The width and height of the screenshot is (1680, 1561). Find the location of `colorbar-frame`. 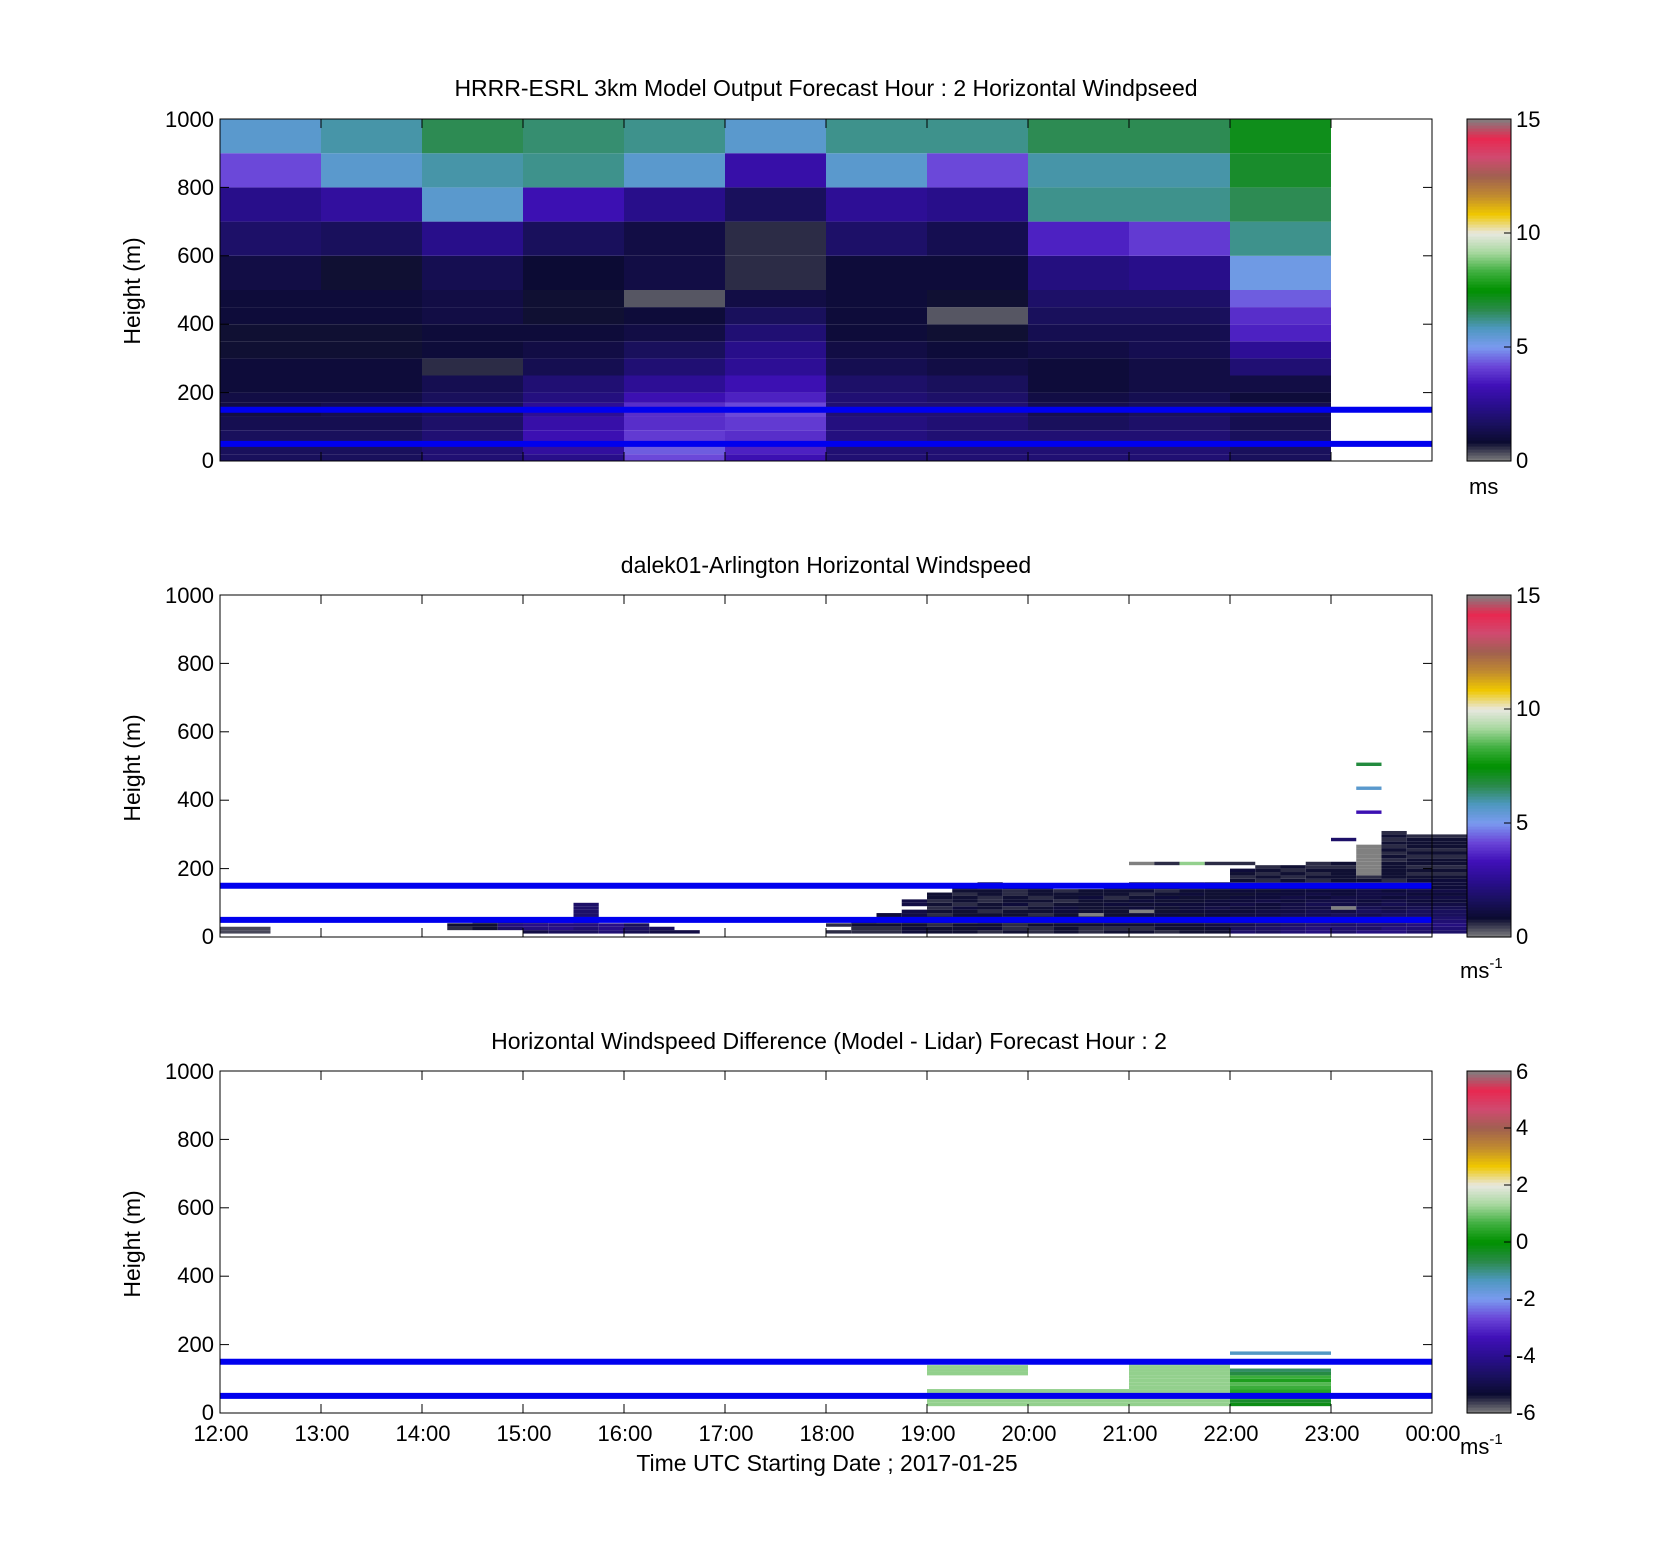

colorbar-frame is located at coordinates (1489, 1242).